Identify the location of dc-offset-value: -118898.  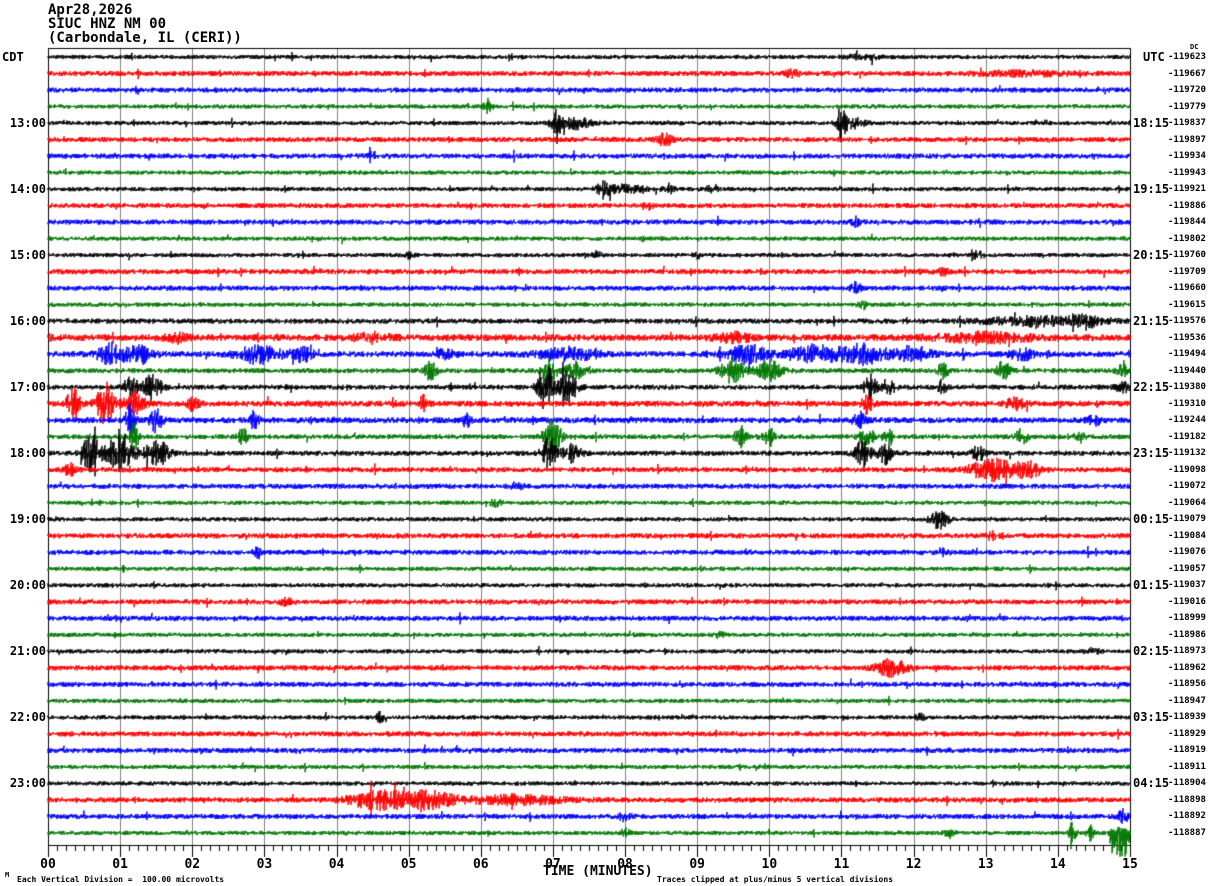
(1187, 799).